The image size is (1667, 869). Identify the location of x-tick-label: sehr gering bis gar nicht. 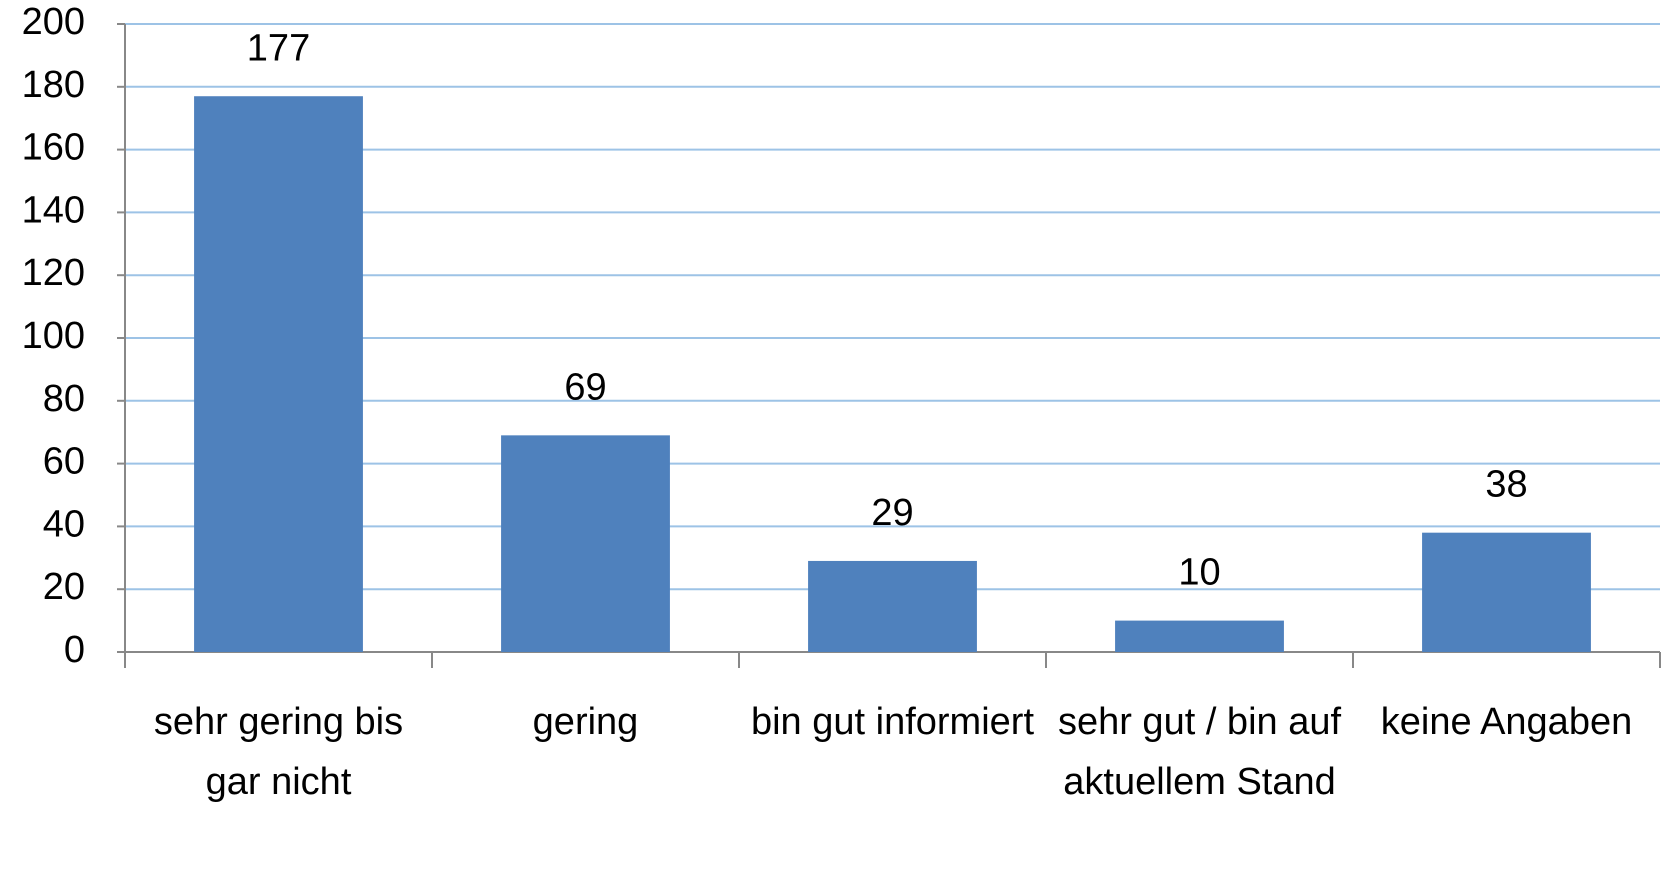
(278, 752).